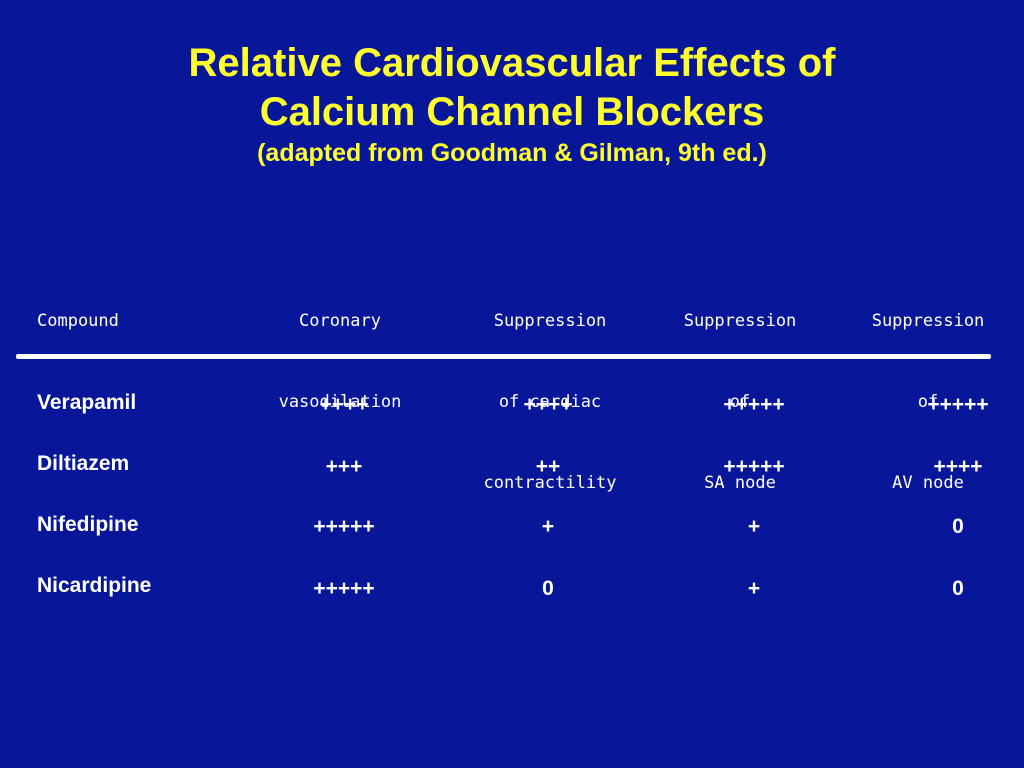 The width and height of the screenshot is (1024, 768). I want to click on header-cardiac-contractility: Suppression of cardiac contractility, so click(550, 402).